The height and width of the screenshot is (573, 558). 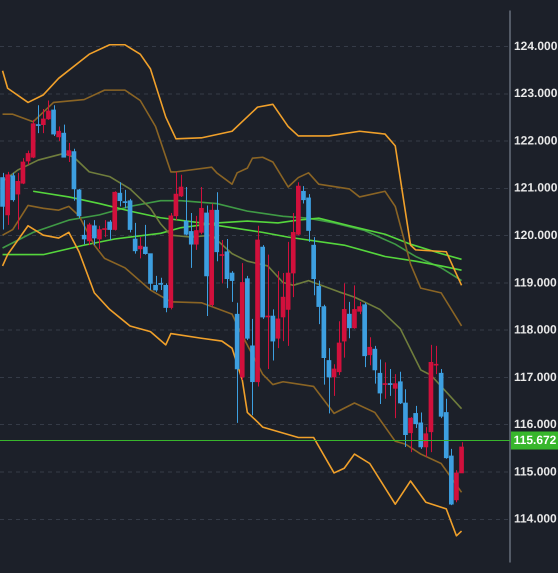 What do you see at coordinates (536, 235) in the screenshot?
I see `y-tick-label: 120.000` at bounding box center [536, 235].